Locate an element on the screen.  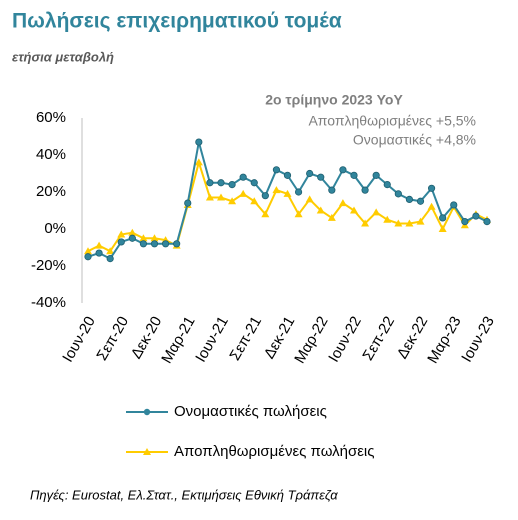
legend-label: Αποπληθωρισμένες πωλήσεις is located at coordinates (274, 451).